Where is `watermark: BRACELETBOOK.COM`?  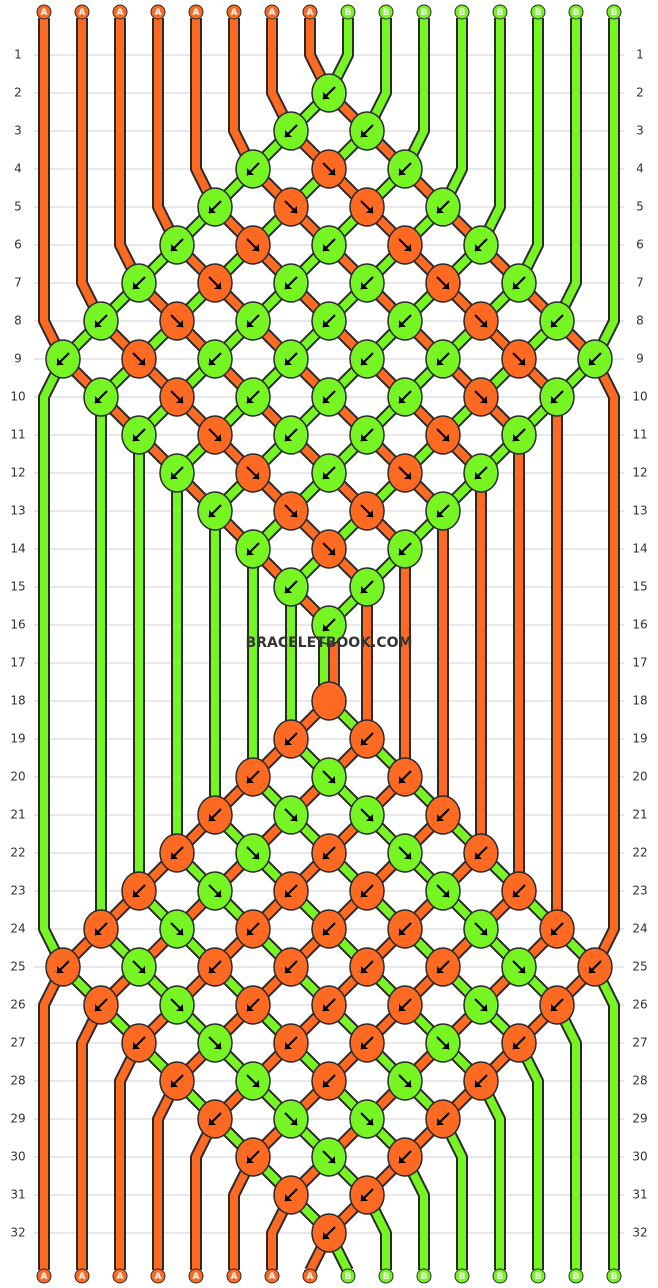
watermark: BRACELETBOOK.COM is located at coordinates (329, 643).